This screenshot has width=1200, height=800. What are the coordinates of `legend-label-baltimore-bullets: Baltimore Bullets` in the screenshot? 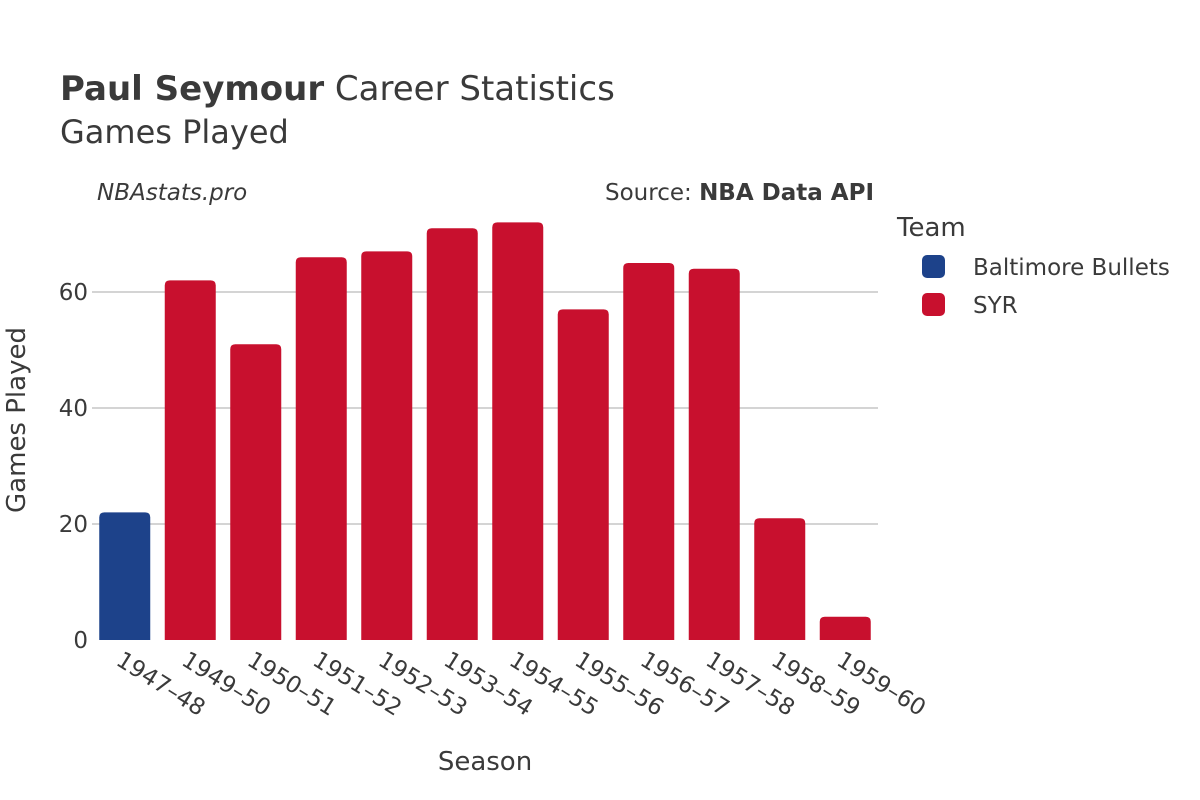 It's located at (1071, 268).